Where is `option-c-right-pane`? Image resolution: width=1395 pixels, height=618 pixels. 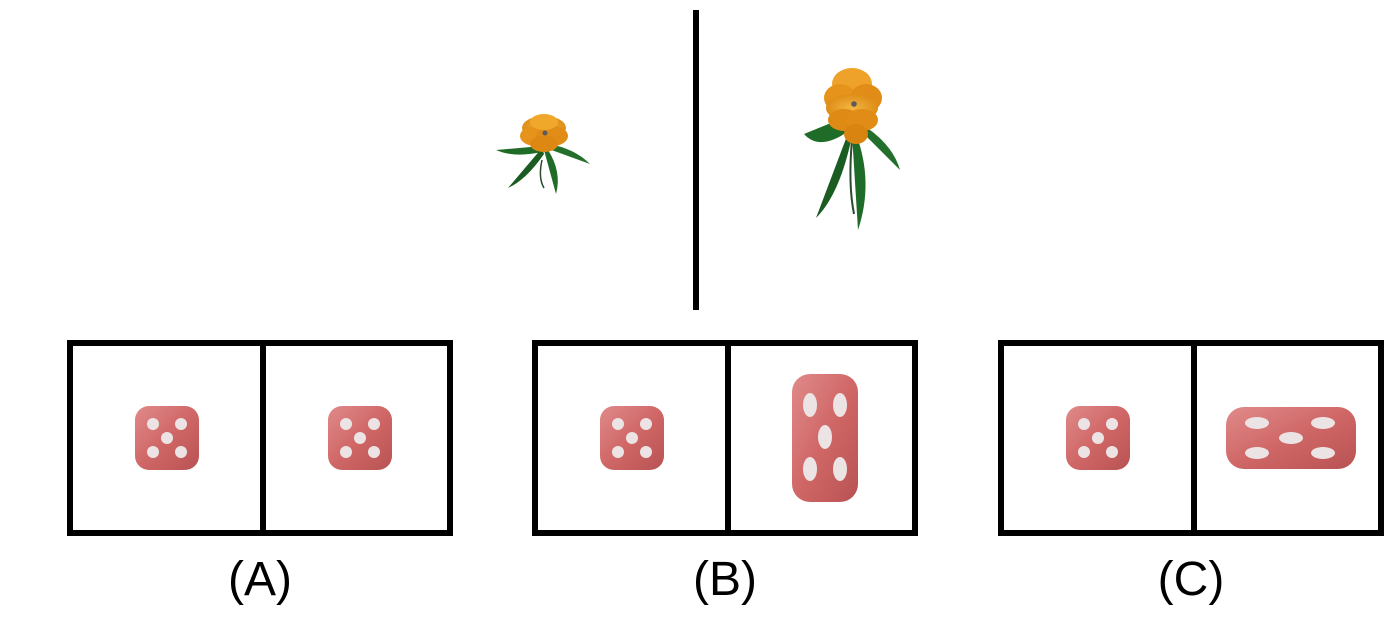
option-c-right-pane is located at coordinates (1290, 438).